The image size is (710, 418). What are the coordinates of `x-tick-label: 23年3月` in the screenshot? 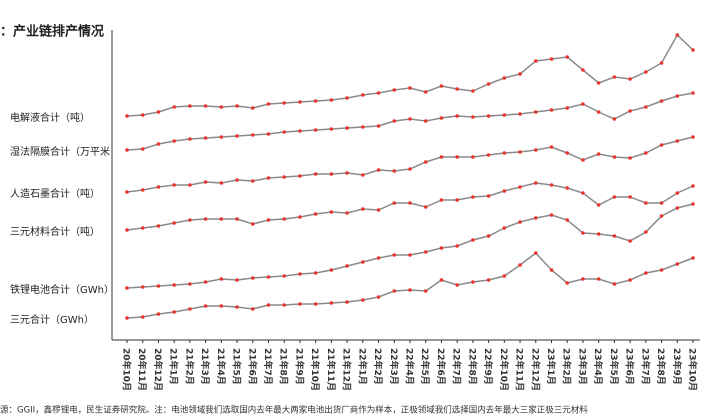 It's located at (582, 366).